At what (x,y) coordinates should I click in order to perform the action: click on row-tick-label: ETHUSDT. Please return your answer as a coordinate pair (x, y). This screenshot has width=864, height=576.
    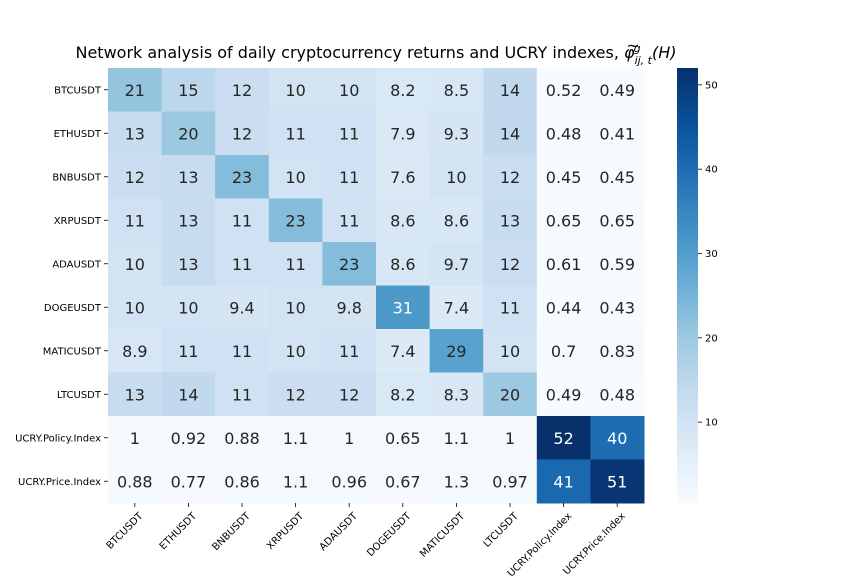
    Looking at the image, I should click on (78, 134).